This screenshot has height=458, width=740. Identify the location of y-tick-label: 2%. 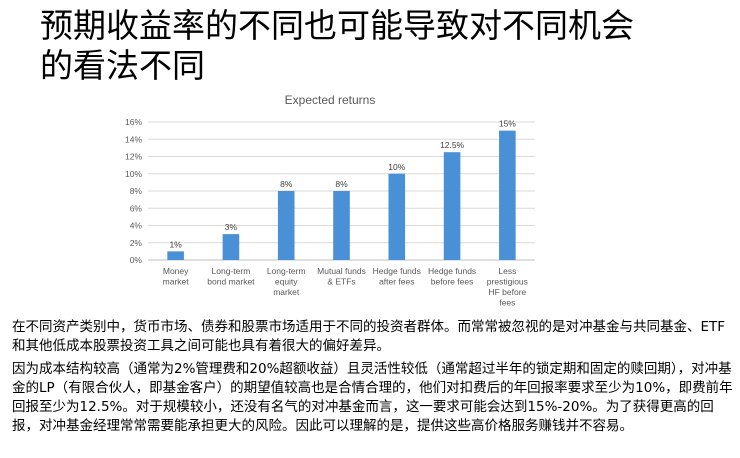
(136, 243).